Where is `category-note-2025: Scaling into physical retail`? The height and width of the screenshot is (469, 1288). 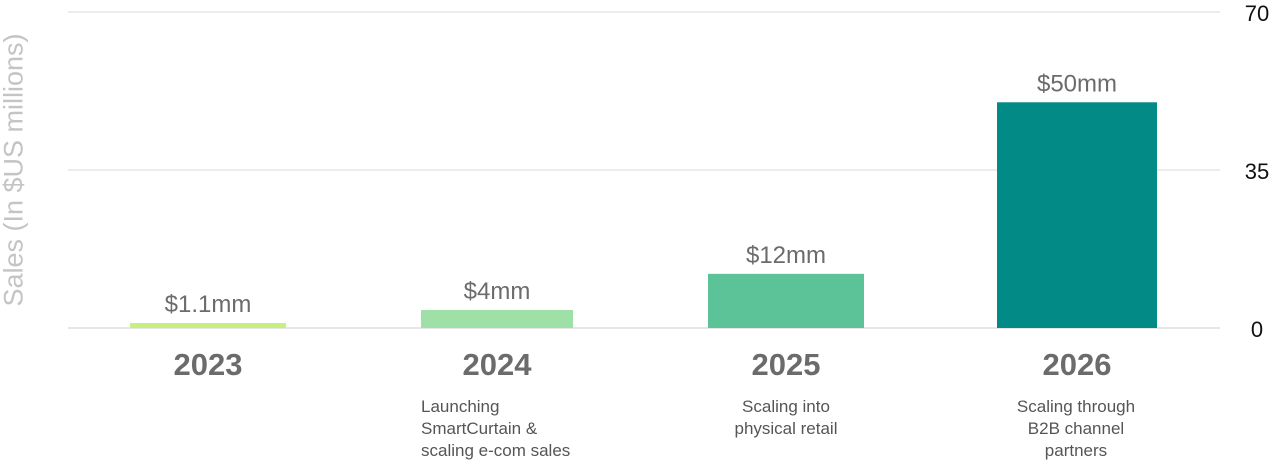
category-note-2025: Scaling into physical retail is located at coordinates (786, 418).